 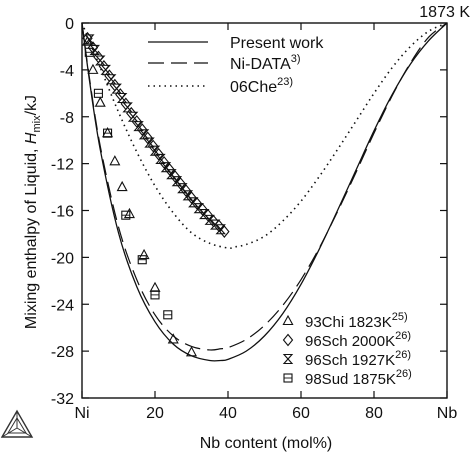 I want to click on y-axis-title: Mixing enthalpy of Liquid, Hmix/kJ, so click(x=33, y=212).